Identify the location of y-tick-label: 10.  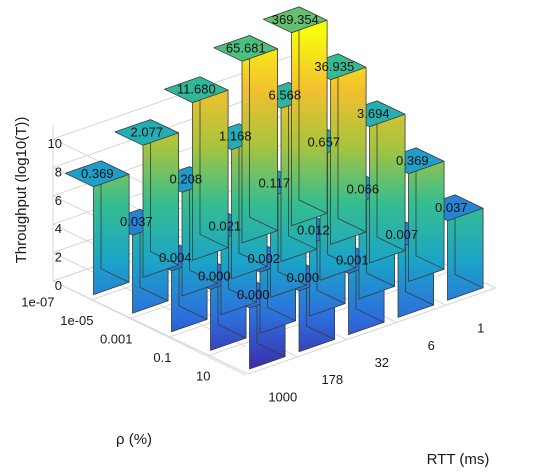
(203, 376).